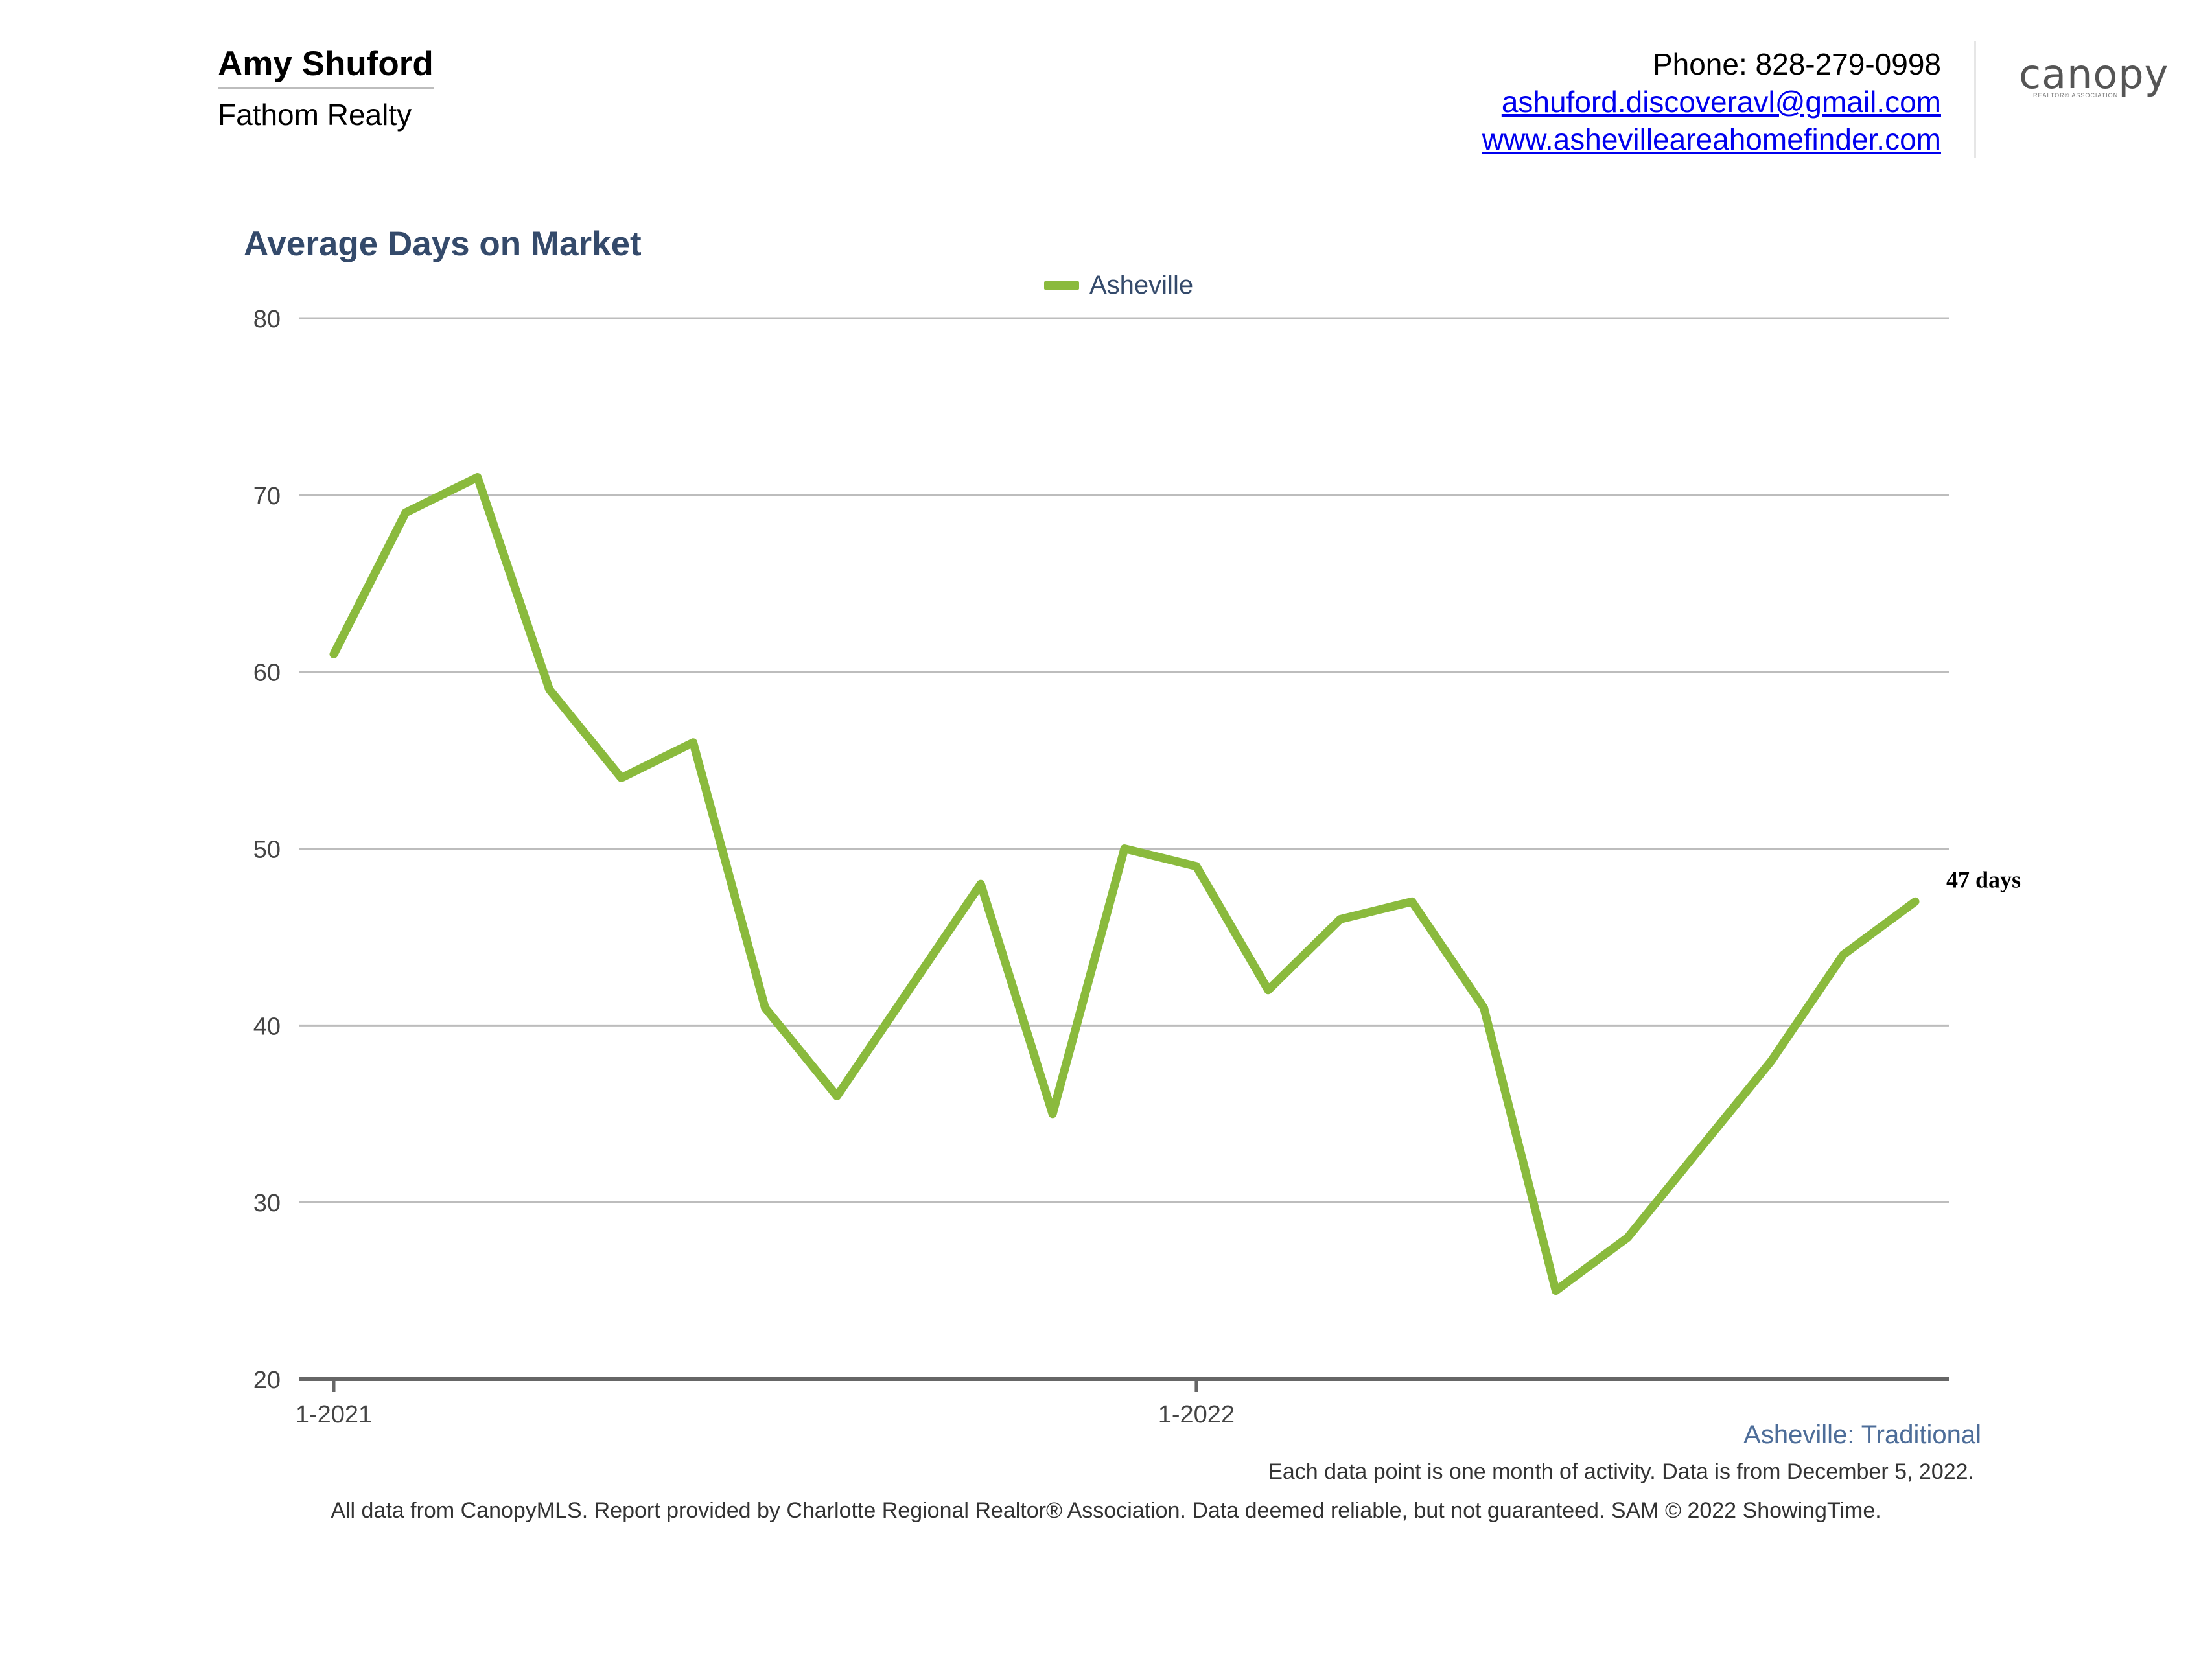 This screenshot has width=2212, height=1659. I want to click on agent-block: Amy Shuford Fathom Realty, so click(326, 88).